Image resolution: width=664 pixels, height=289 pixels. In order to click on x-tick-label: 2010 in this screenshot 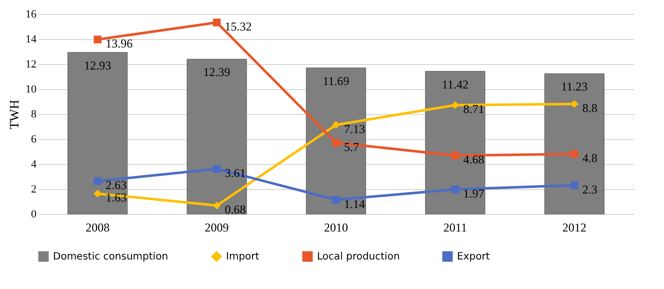, I will do `click(336, 227)`.